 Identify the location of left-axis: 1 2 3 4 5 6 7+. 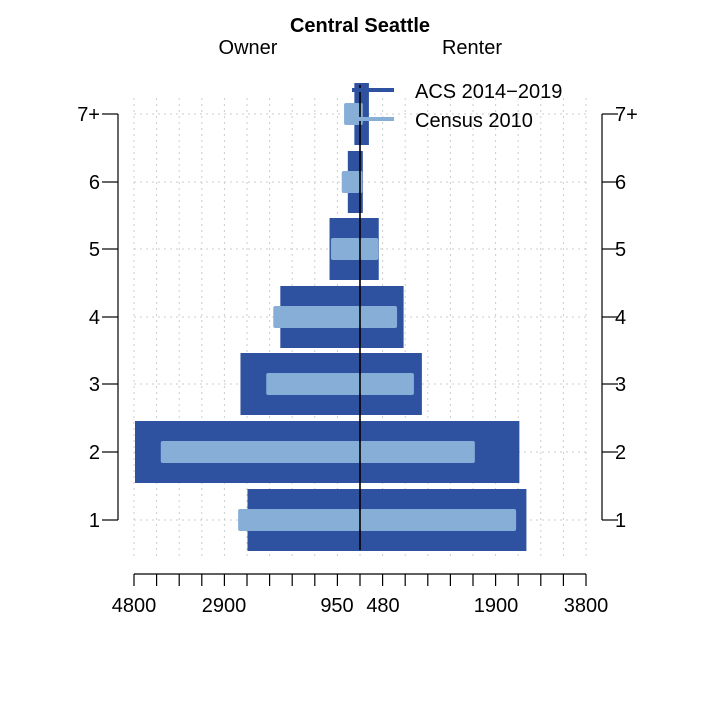
(98, 318).